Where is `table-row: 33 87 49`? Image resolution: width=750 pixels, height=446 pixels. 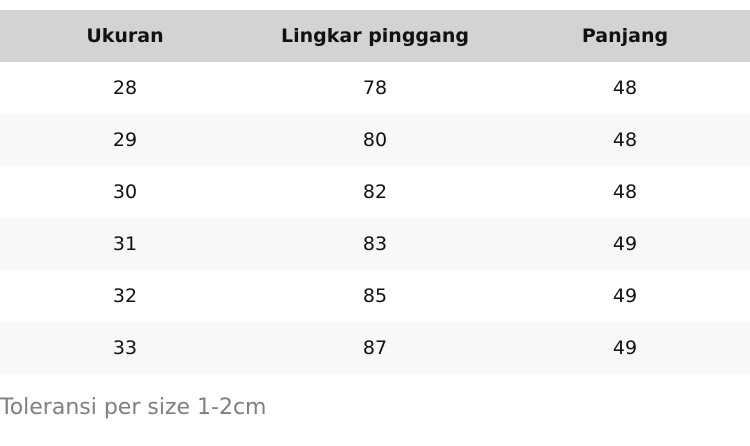
table-row: 33 87 49 is located at coordinates (375, 348).